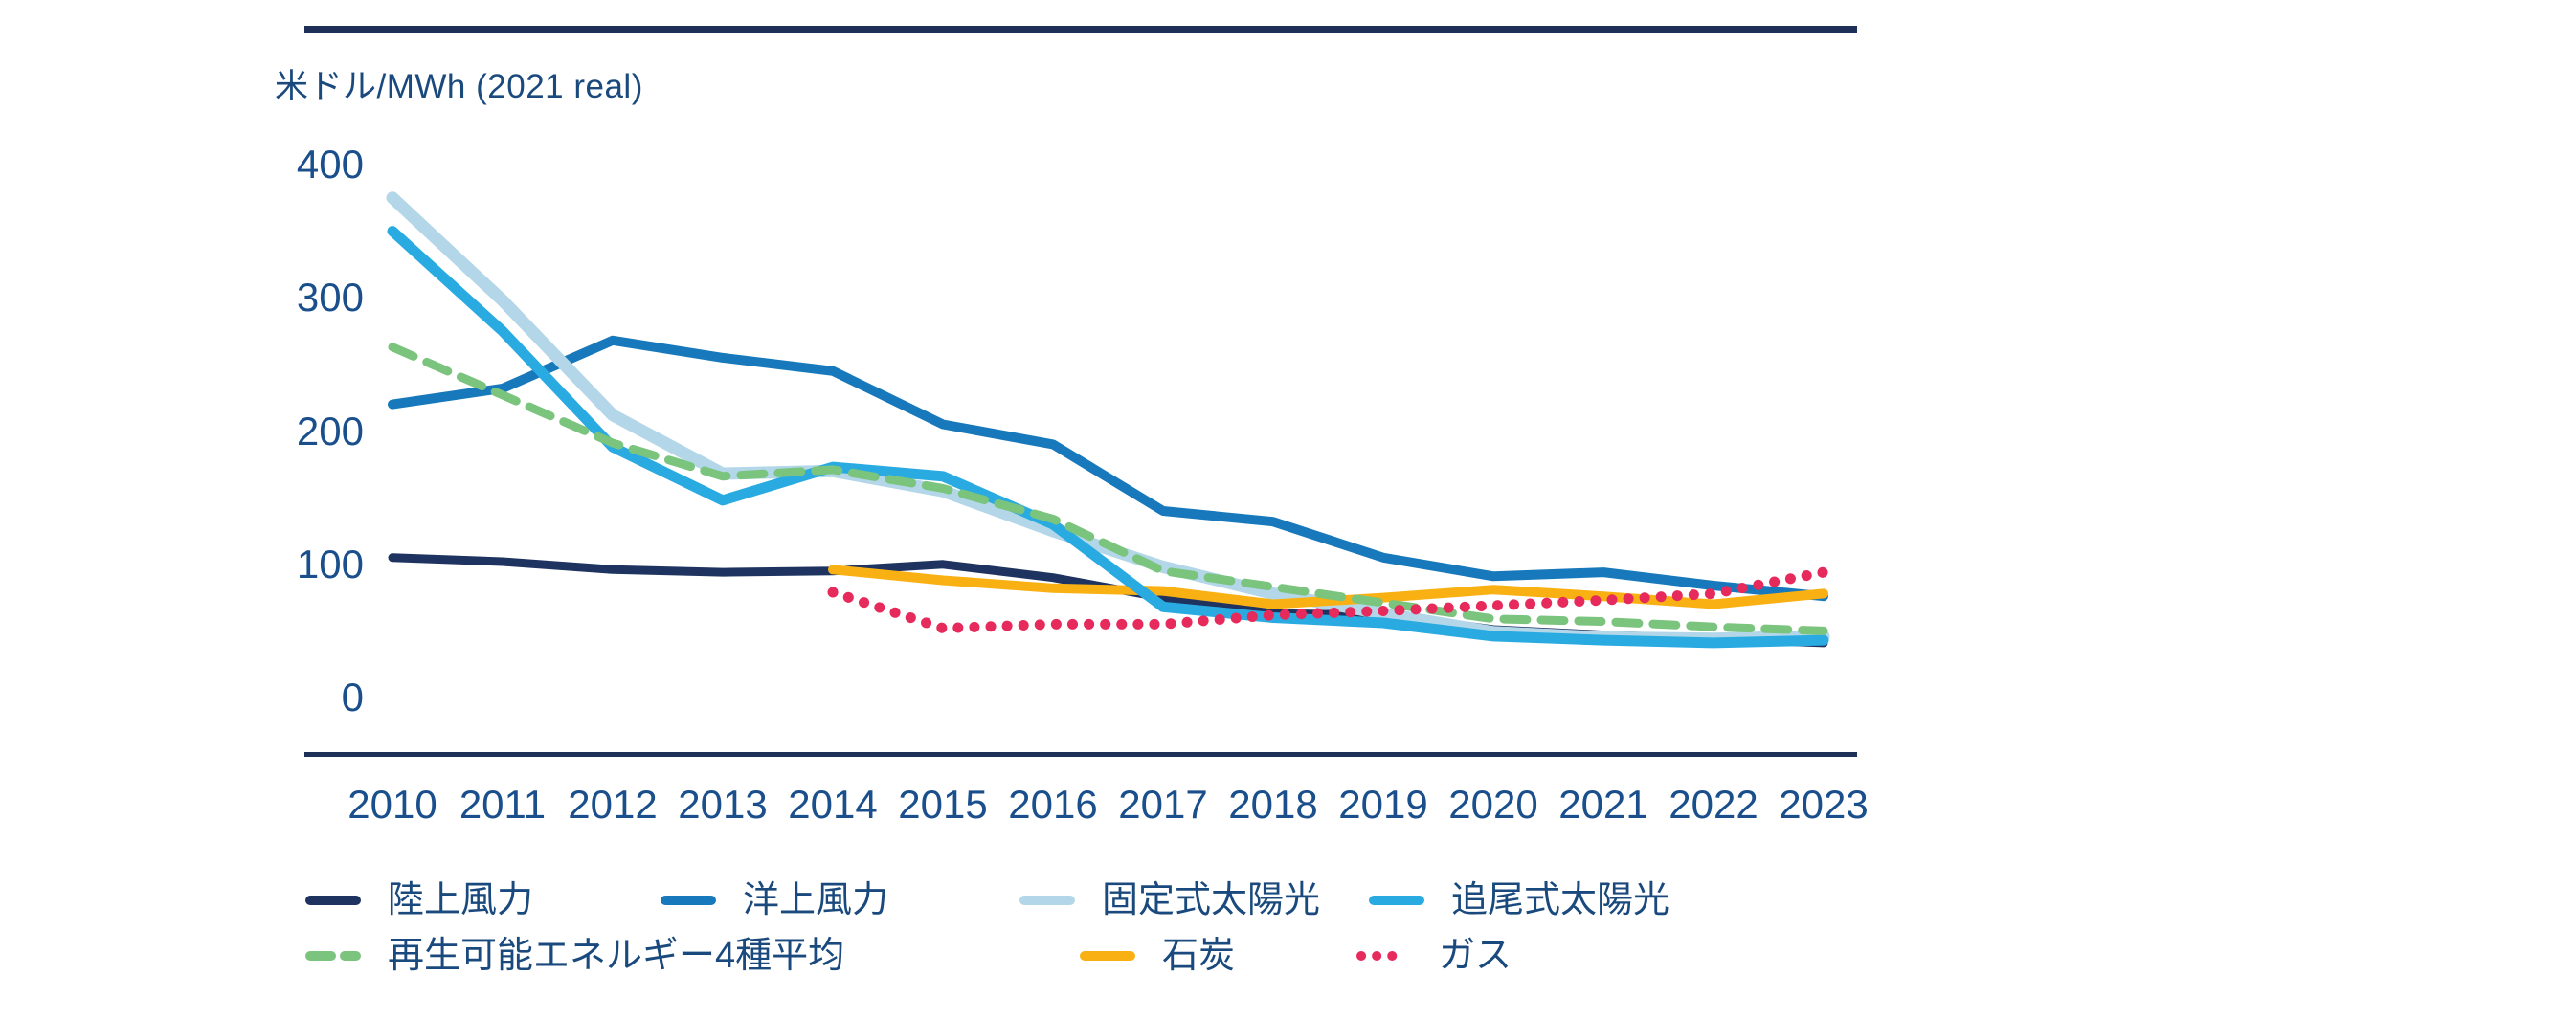 The width and height of the screenshot is (2576, 1019). What do you see at coordinates (461, 900) in the screenshot?
I see `legend-label-onshore-wind: 陸上風力` at bounding box center [461, 900].